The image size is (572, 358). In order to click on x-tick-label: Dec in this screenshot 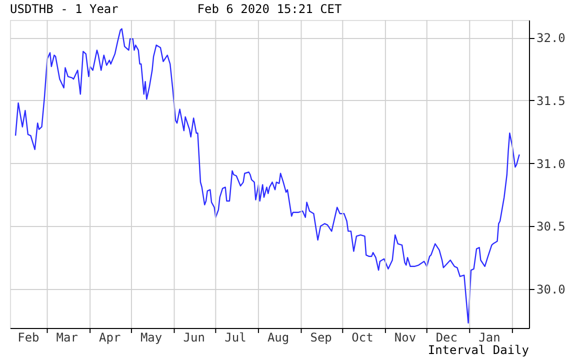, I will do `click(447, 337)`.